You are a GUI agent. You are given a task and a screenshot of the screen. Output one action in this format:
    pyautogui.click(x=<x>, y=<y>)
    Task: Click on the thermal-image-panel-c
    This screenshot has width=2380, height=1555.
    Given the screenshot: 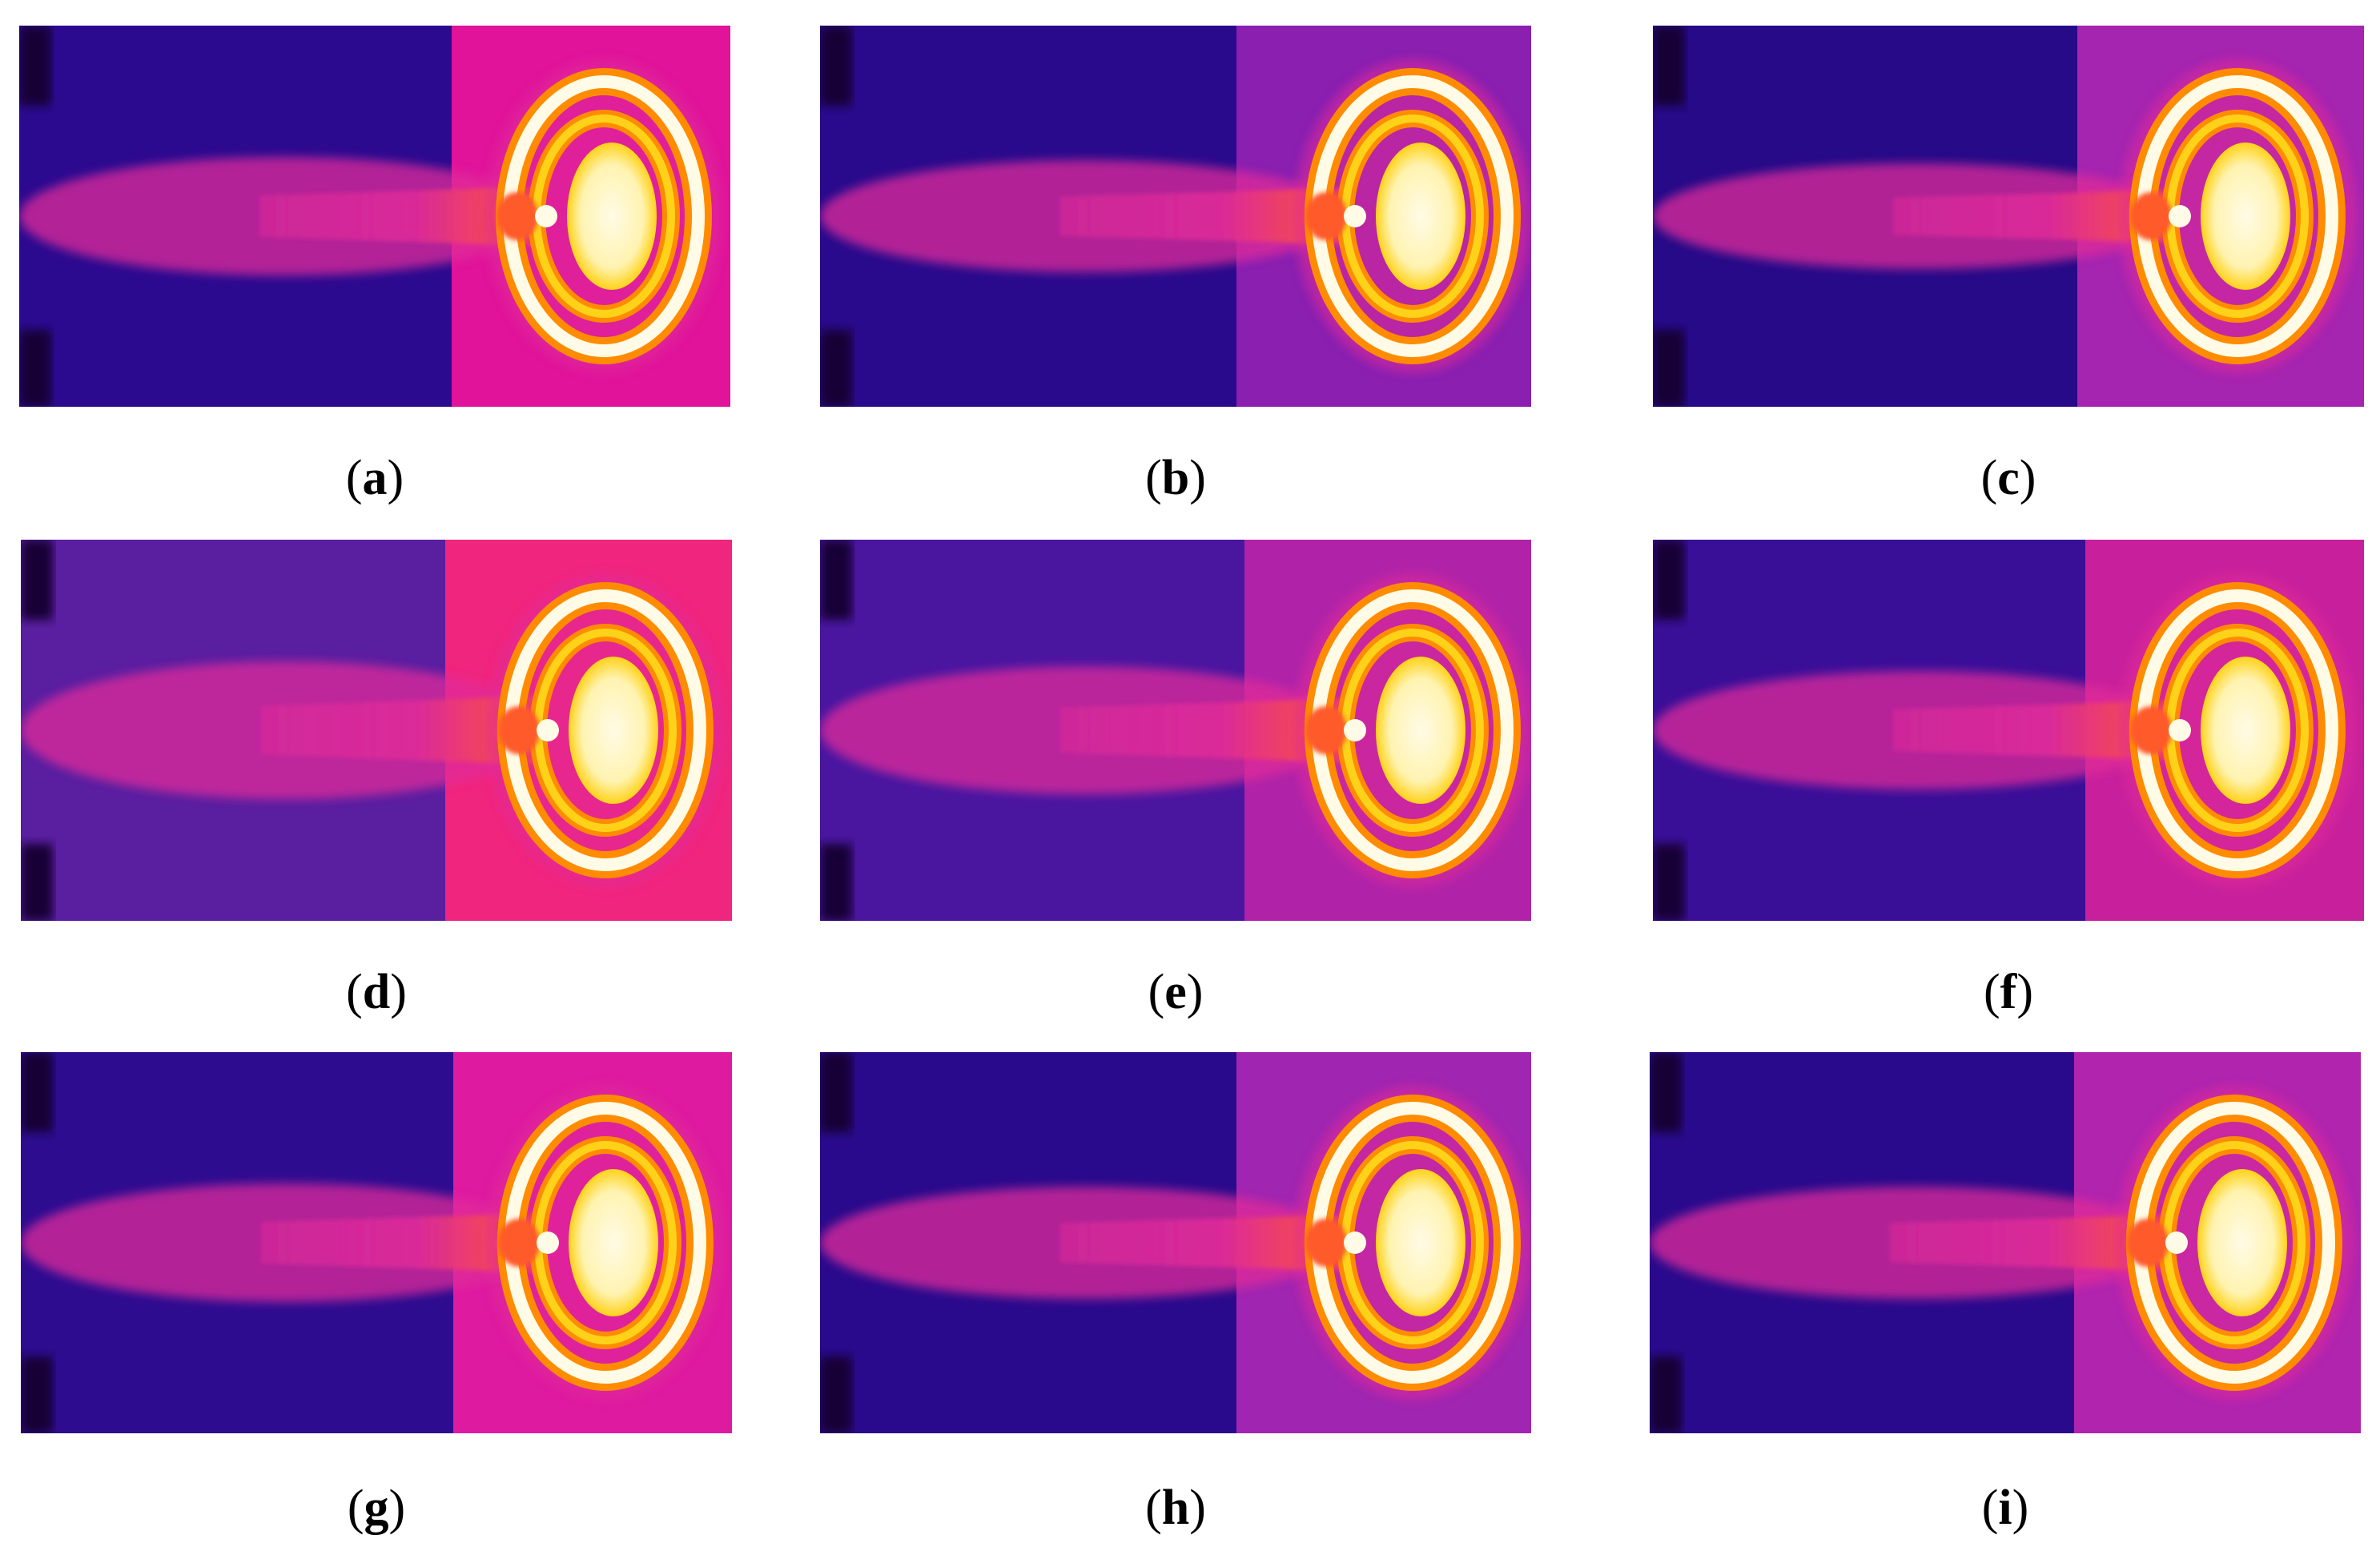 What is the action you would take?
    pyautogui.click(x=2008, y=217)
    